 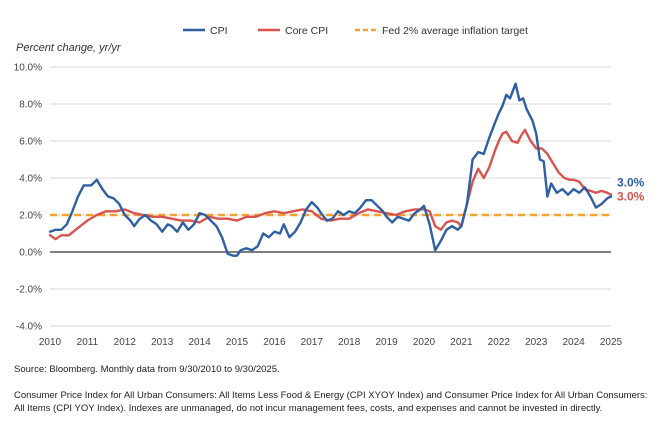 What do you see at coordinates (30, 105) in the screenshot?
I see `y-tick-label: 8.0%` at bounding box center [30, 105].